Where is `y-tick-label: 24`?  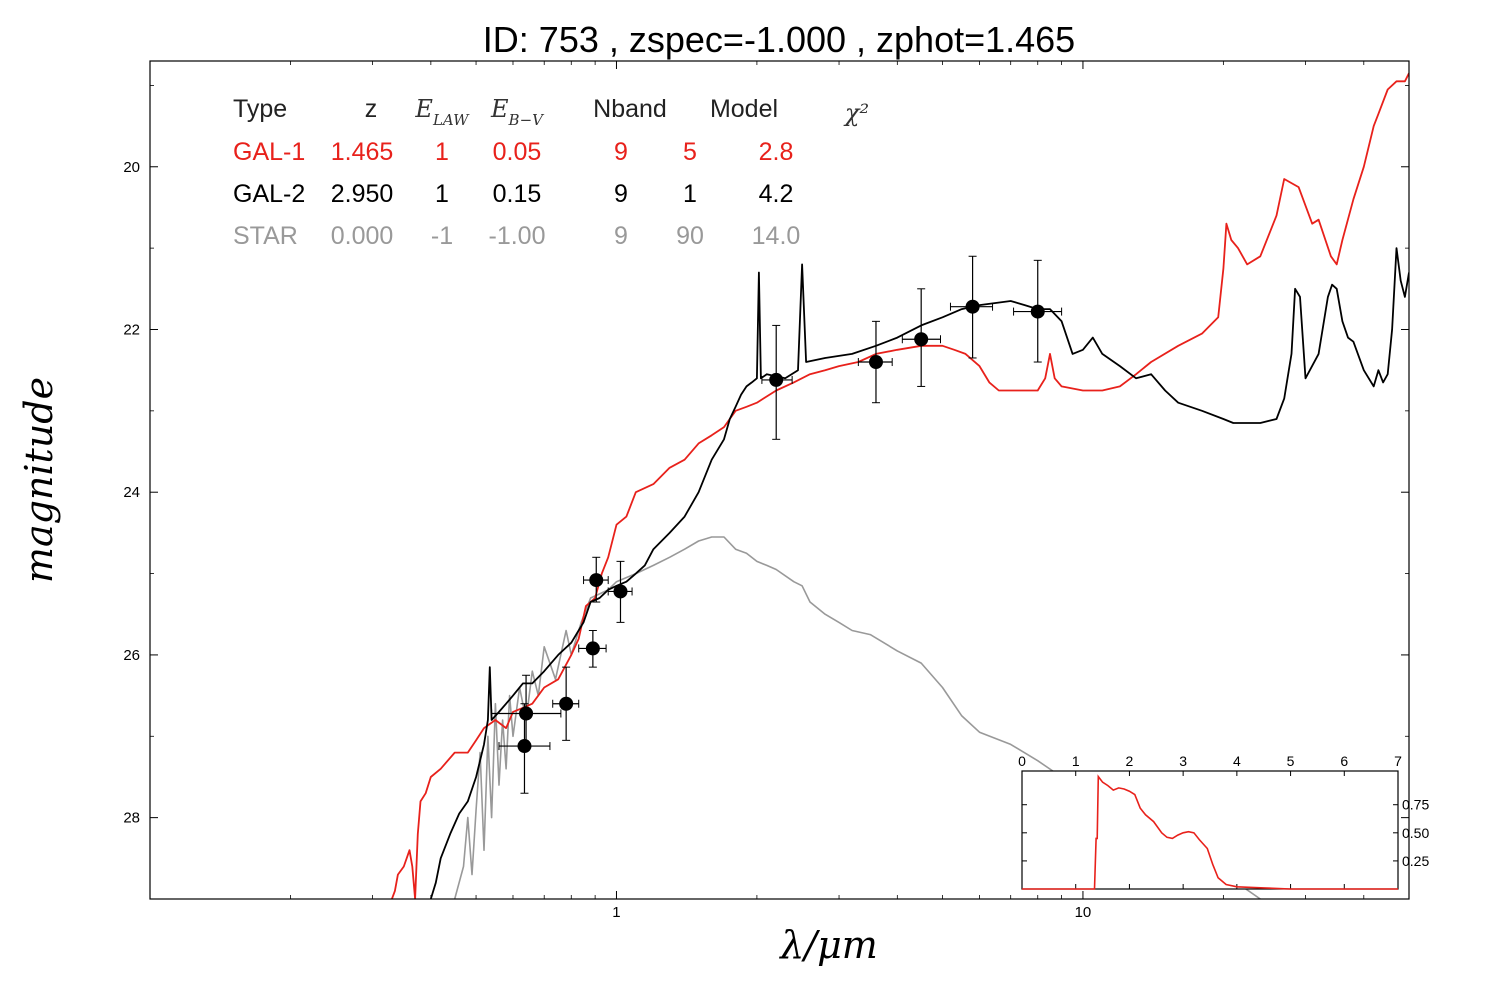
y-tick-label: 24 is located at coordinates (131, 492).